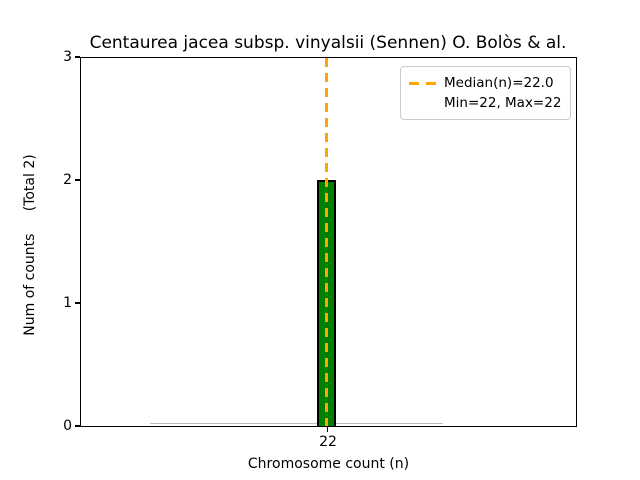 The height and width of the screenshot is (480, 640). I want to click on legend: Median(n)=22.0 Min=22, Max=22, so click(485, 93).